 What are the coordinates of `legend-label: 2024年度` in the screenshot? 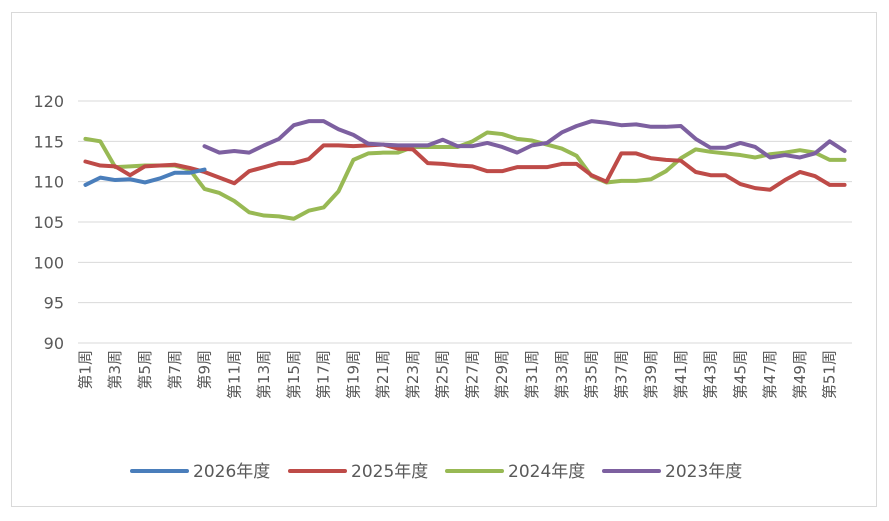 It's located at (546, 472).